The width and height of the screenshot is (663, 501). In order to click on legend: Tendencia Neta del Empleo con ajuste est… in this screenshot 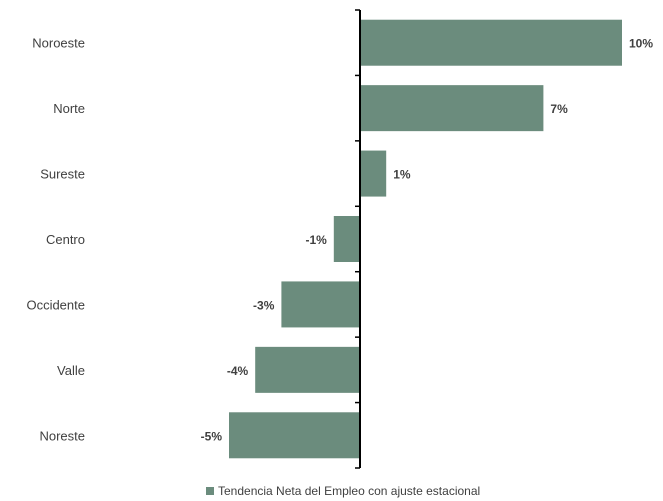, I will do `click(343, 491)`.